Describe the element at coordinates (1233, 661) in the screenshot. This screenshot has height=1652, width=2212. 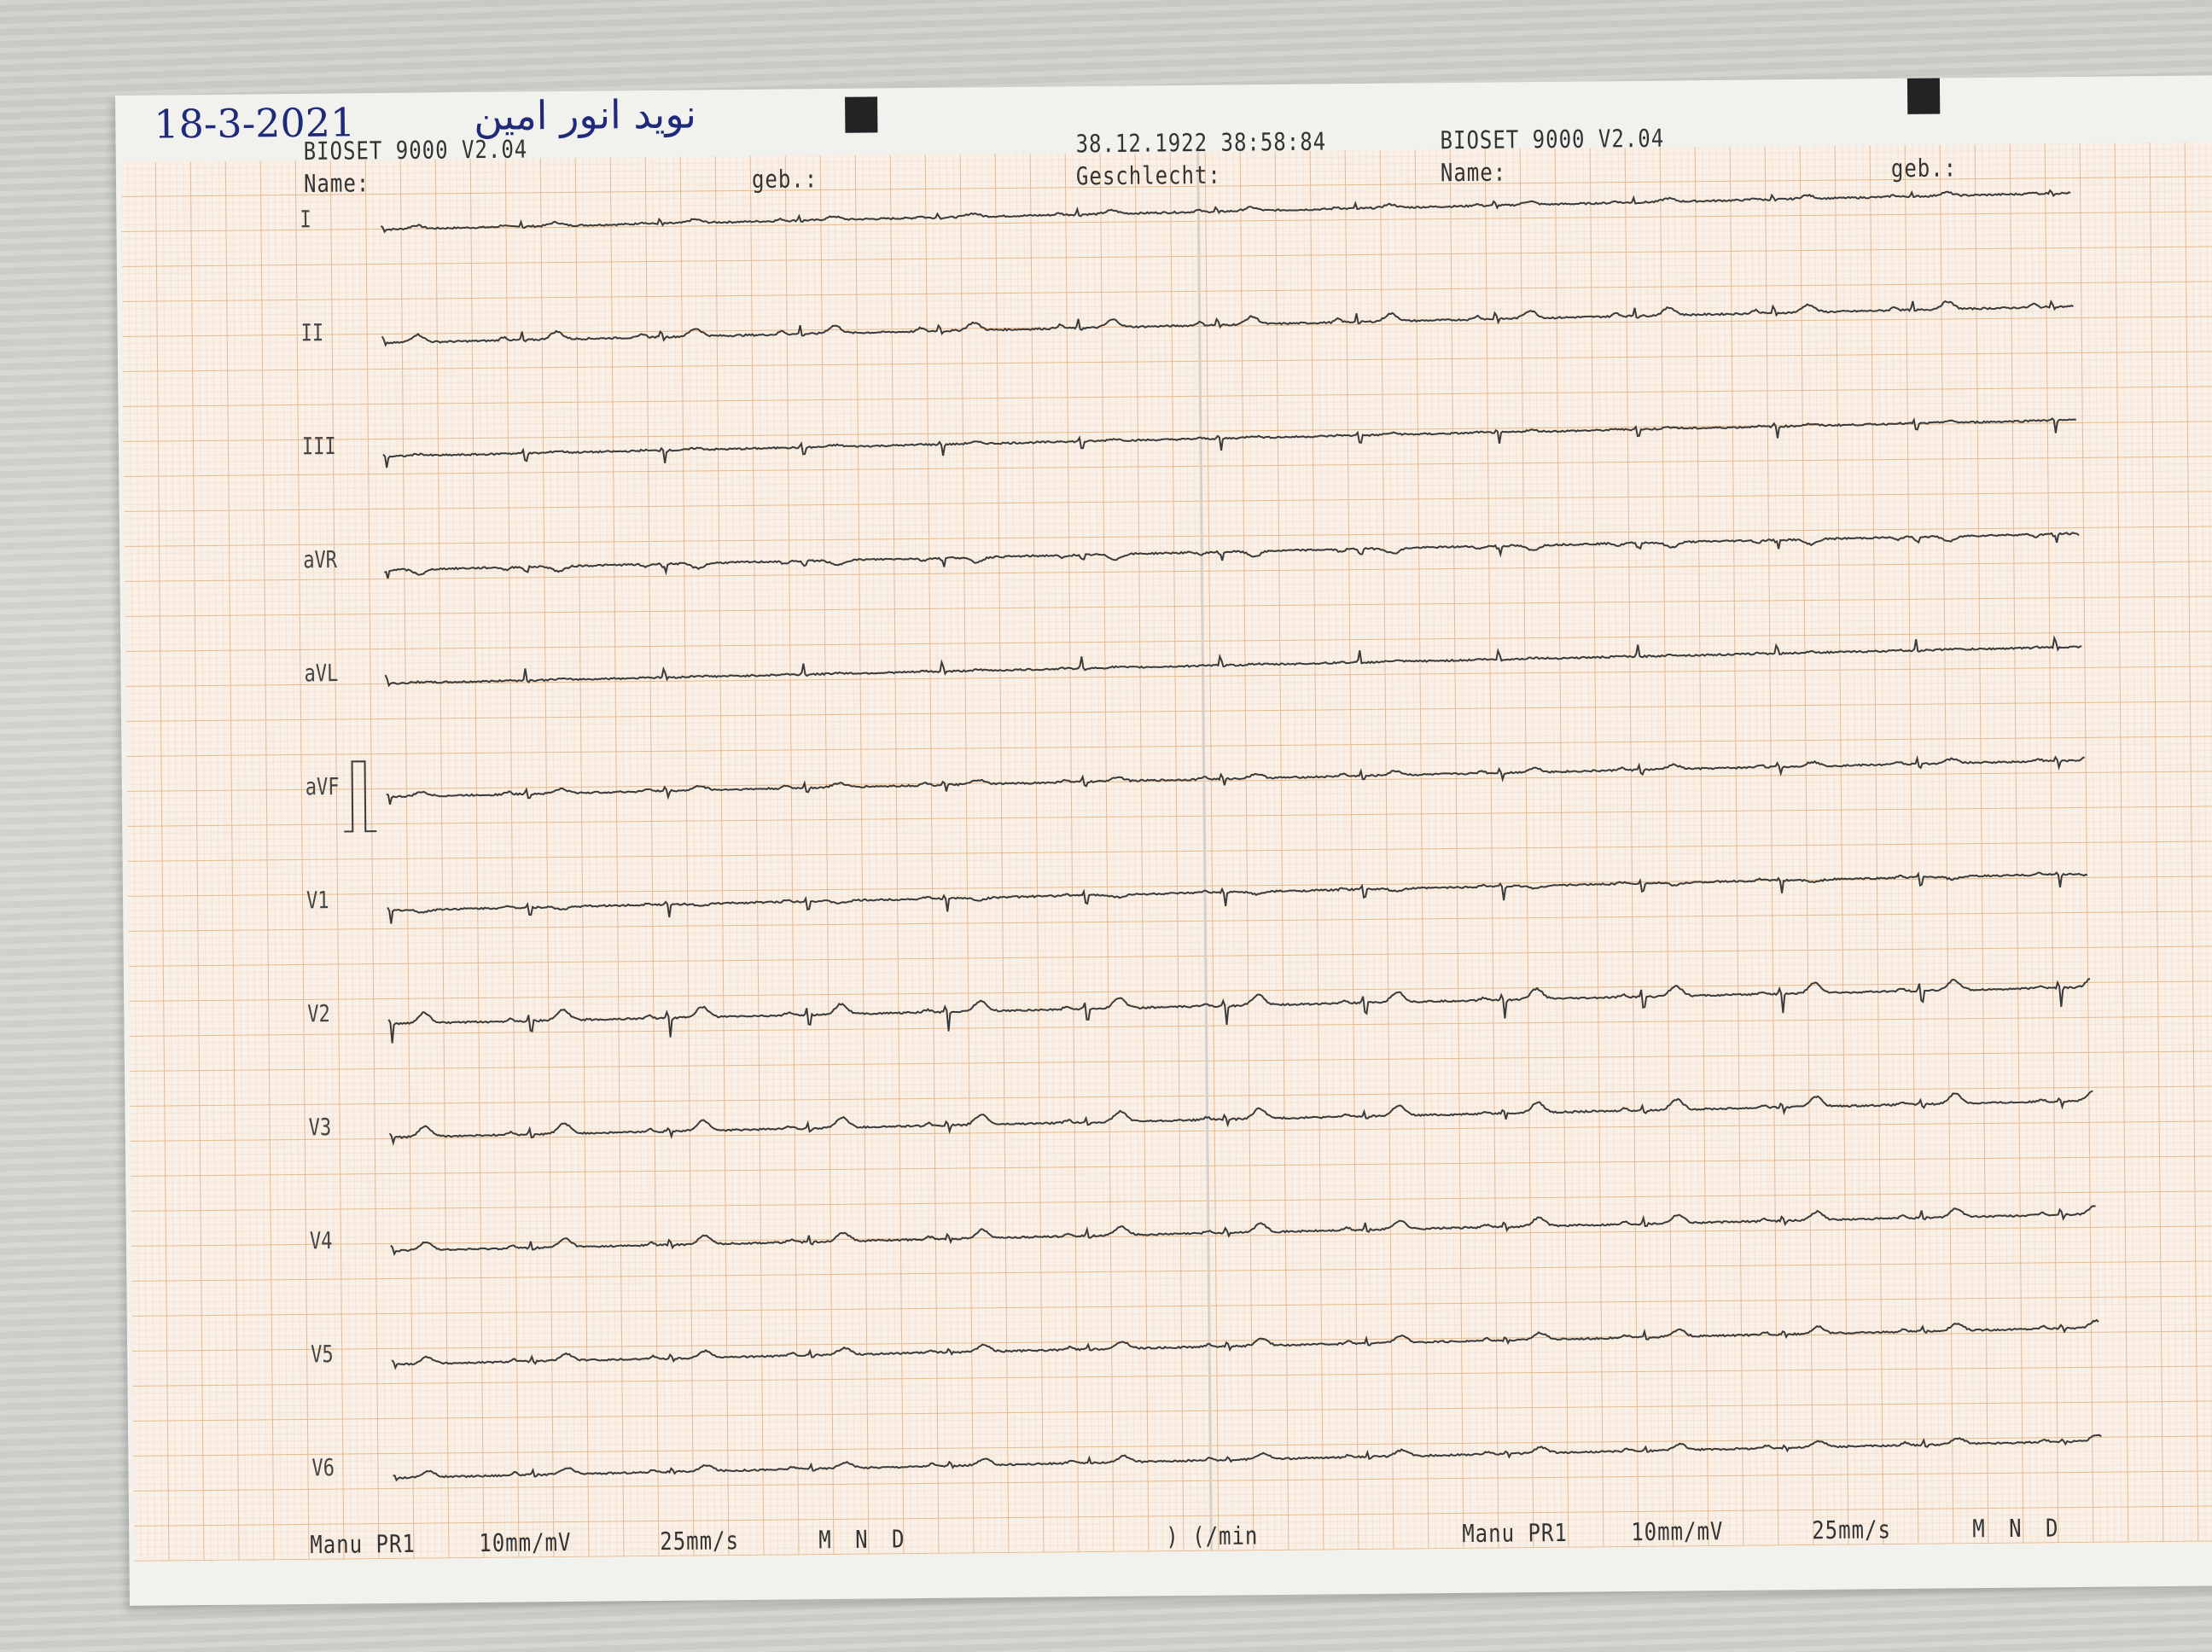
I see `ecg-trace-aVL` at that location.